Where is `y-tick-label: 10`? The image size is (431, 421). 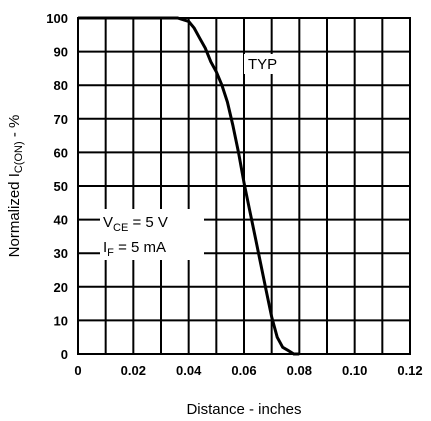 y-tick-label: 10 is located at coordinates (61, 320).